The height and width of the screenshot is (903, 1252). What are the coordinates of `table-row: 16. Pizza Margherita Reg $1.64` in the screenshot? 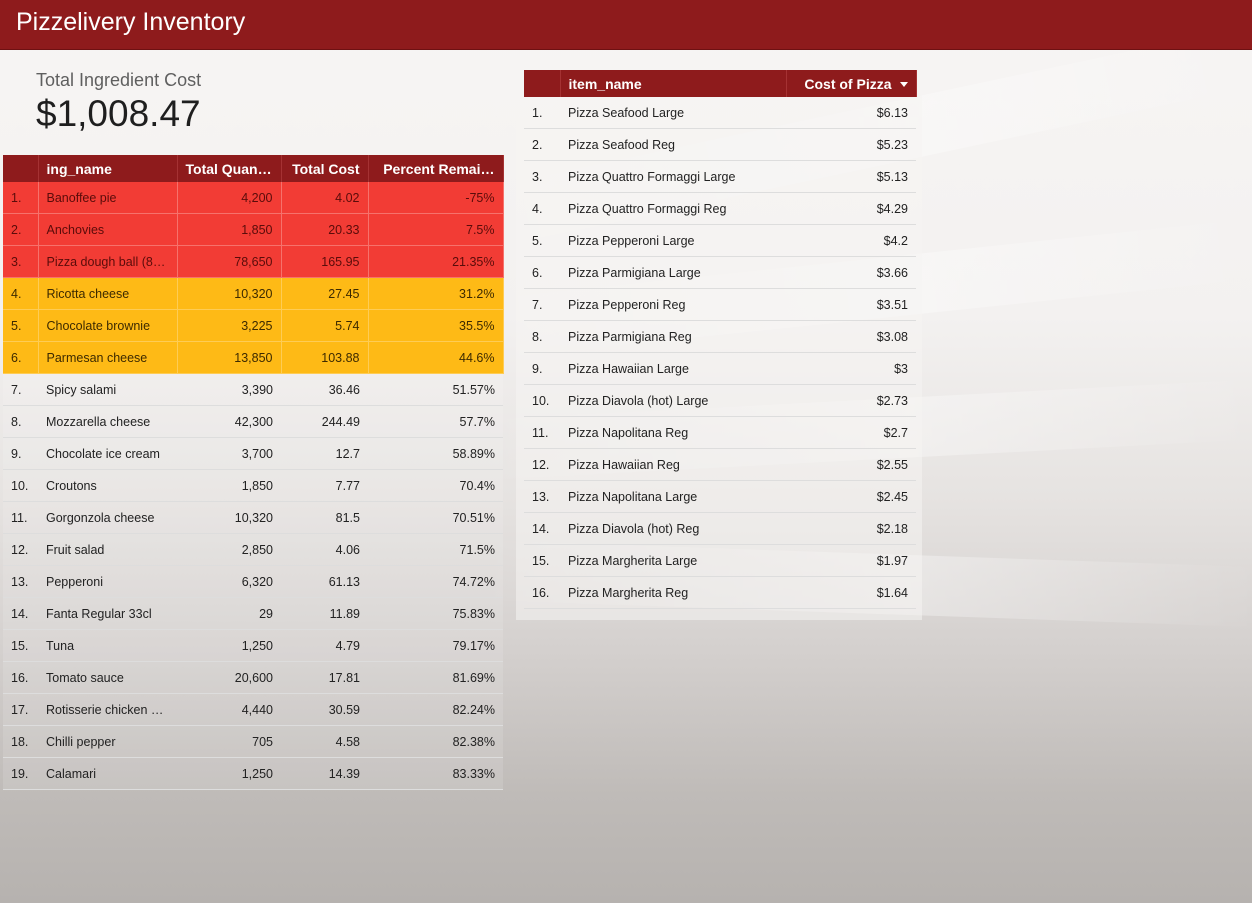 It's located at (720, 592).